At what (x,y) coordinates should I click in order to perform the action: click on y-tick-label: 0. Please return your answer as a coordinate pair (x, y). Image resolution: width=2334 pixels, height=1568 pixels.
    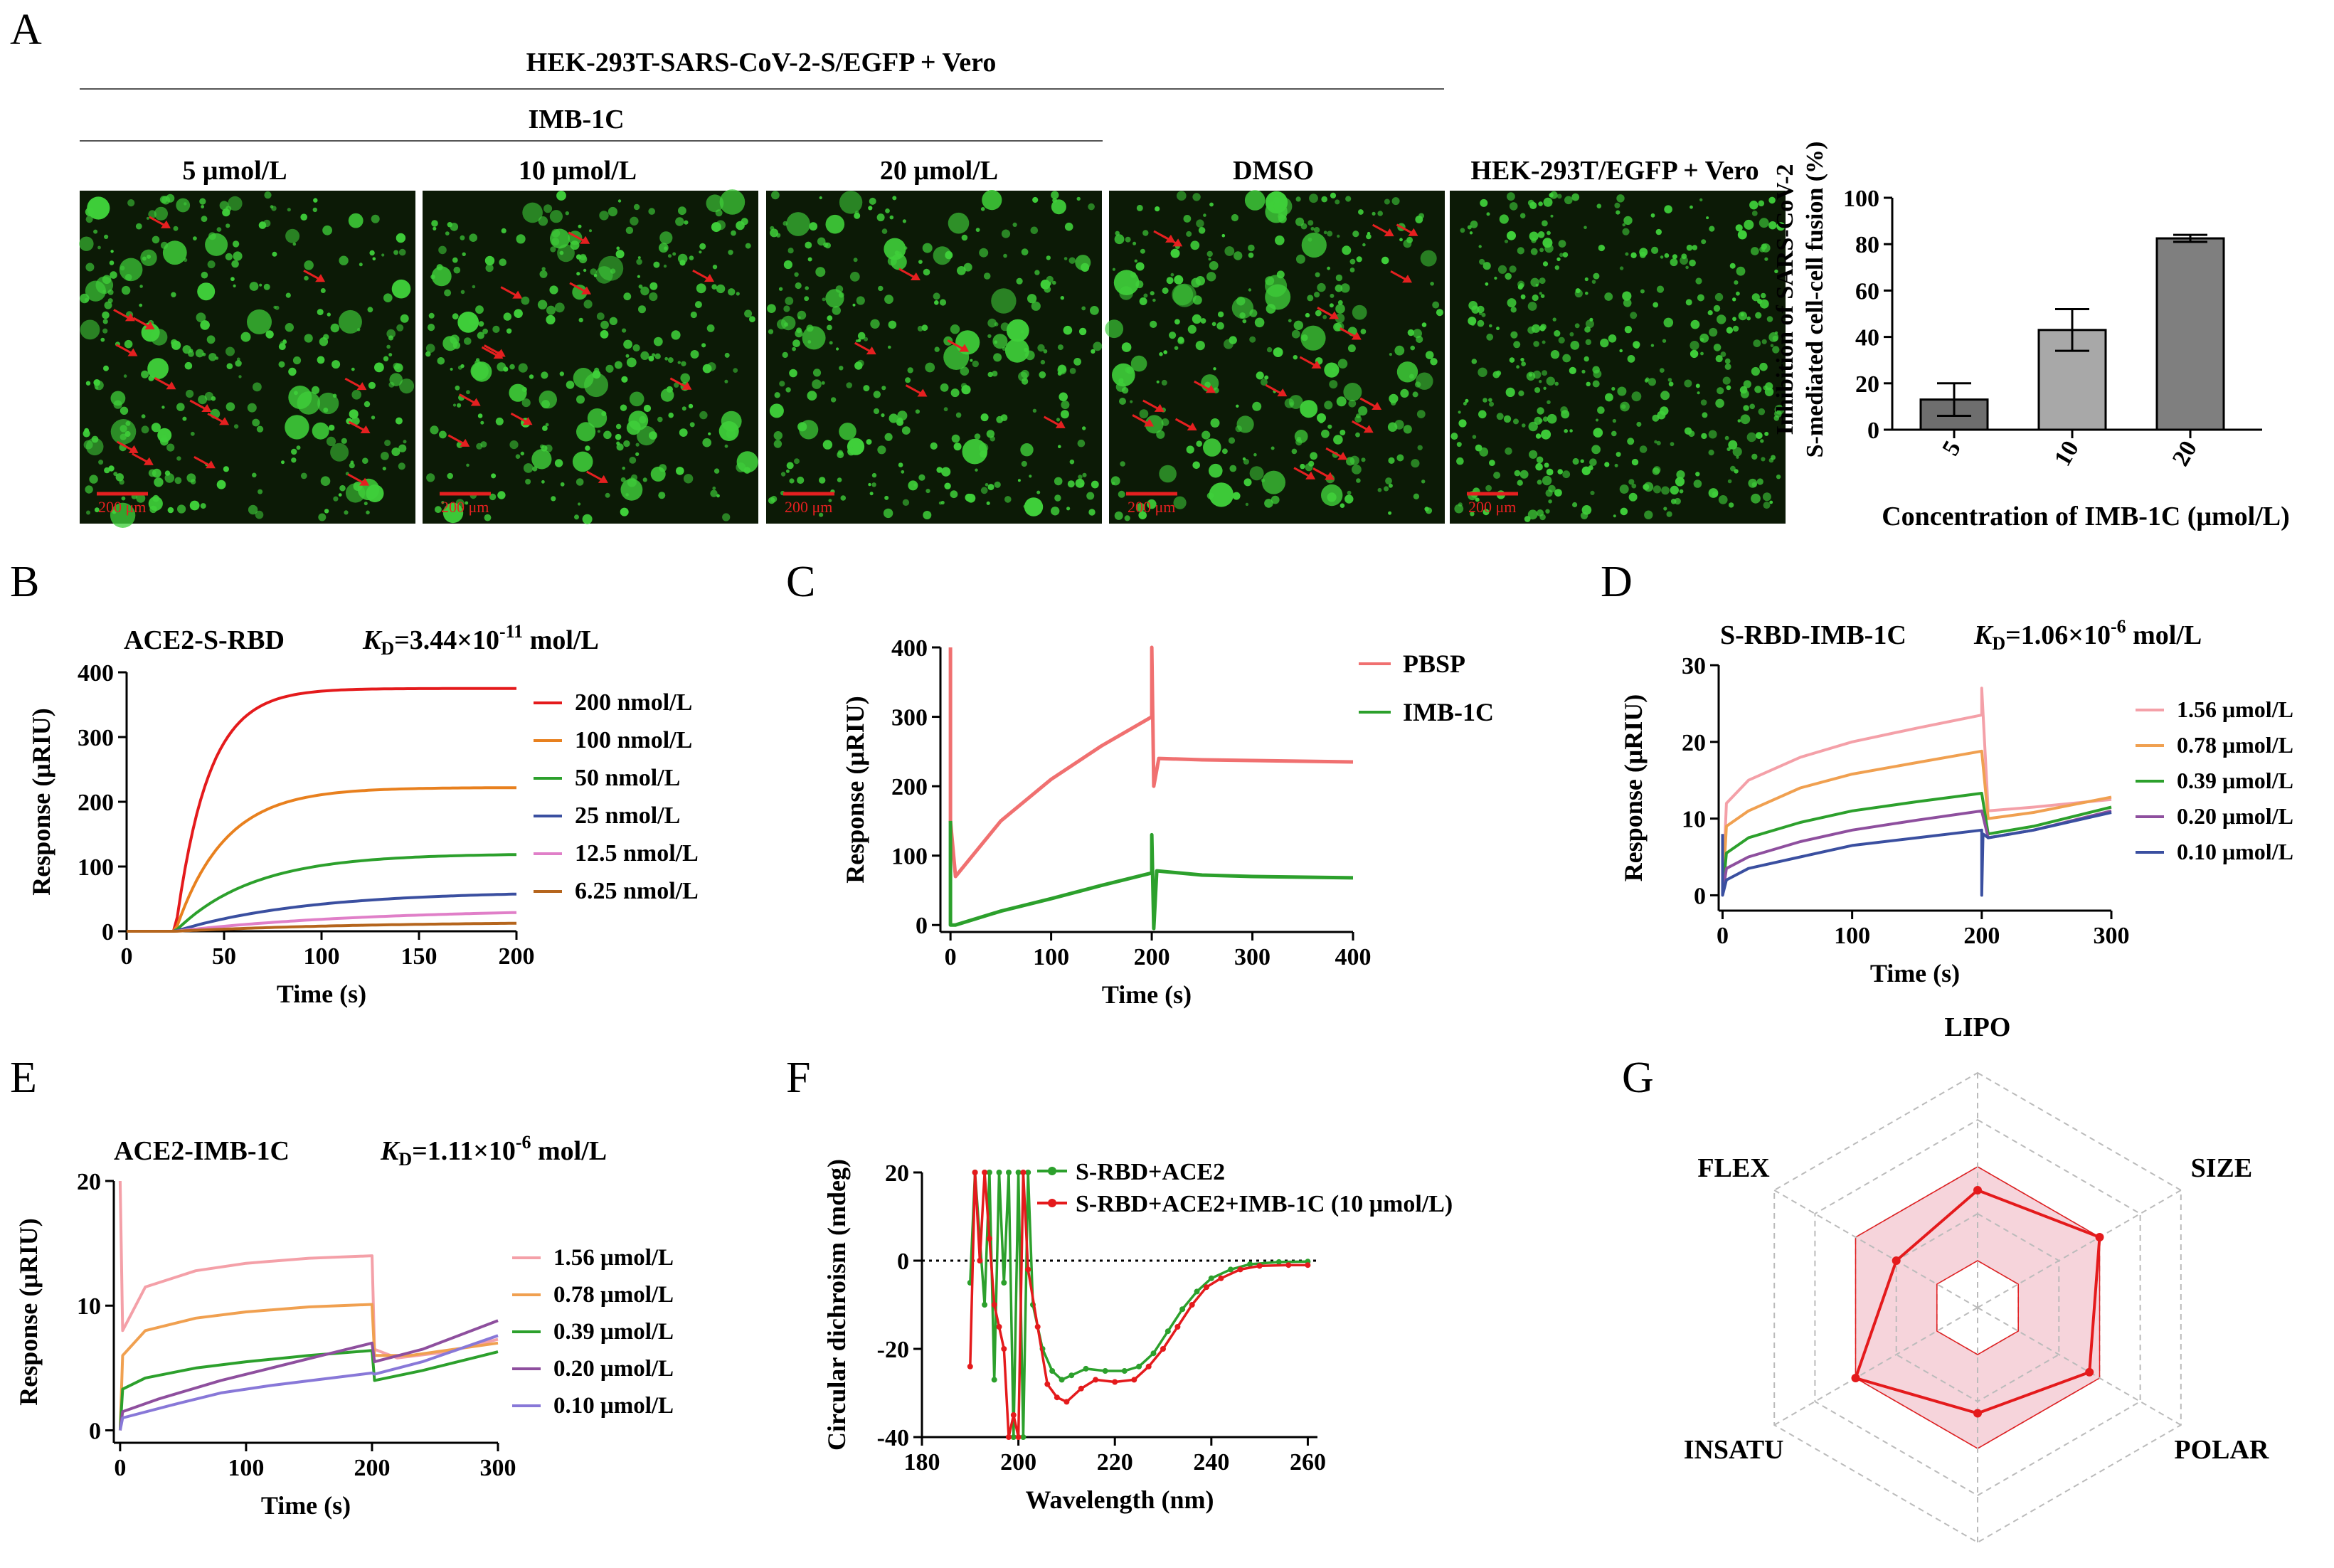
    Looking at the image, I should click on (108, 932).